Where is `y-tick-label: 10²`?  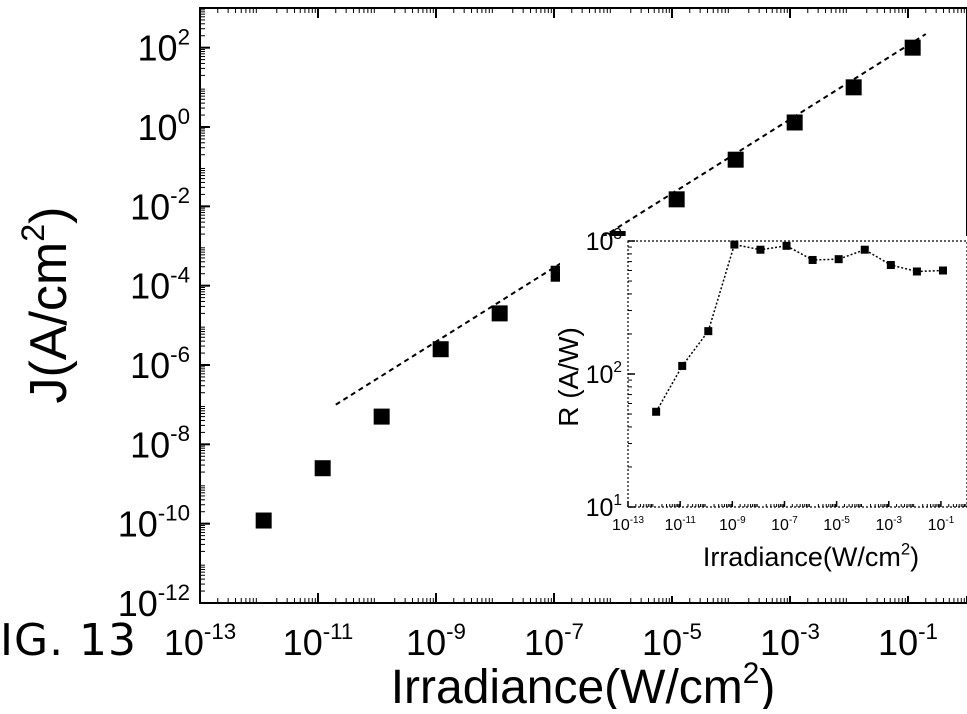 y-tick-label: 10² is located at coordinates (164, 46).